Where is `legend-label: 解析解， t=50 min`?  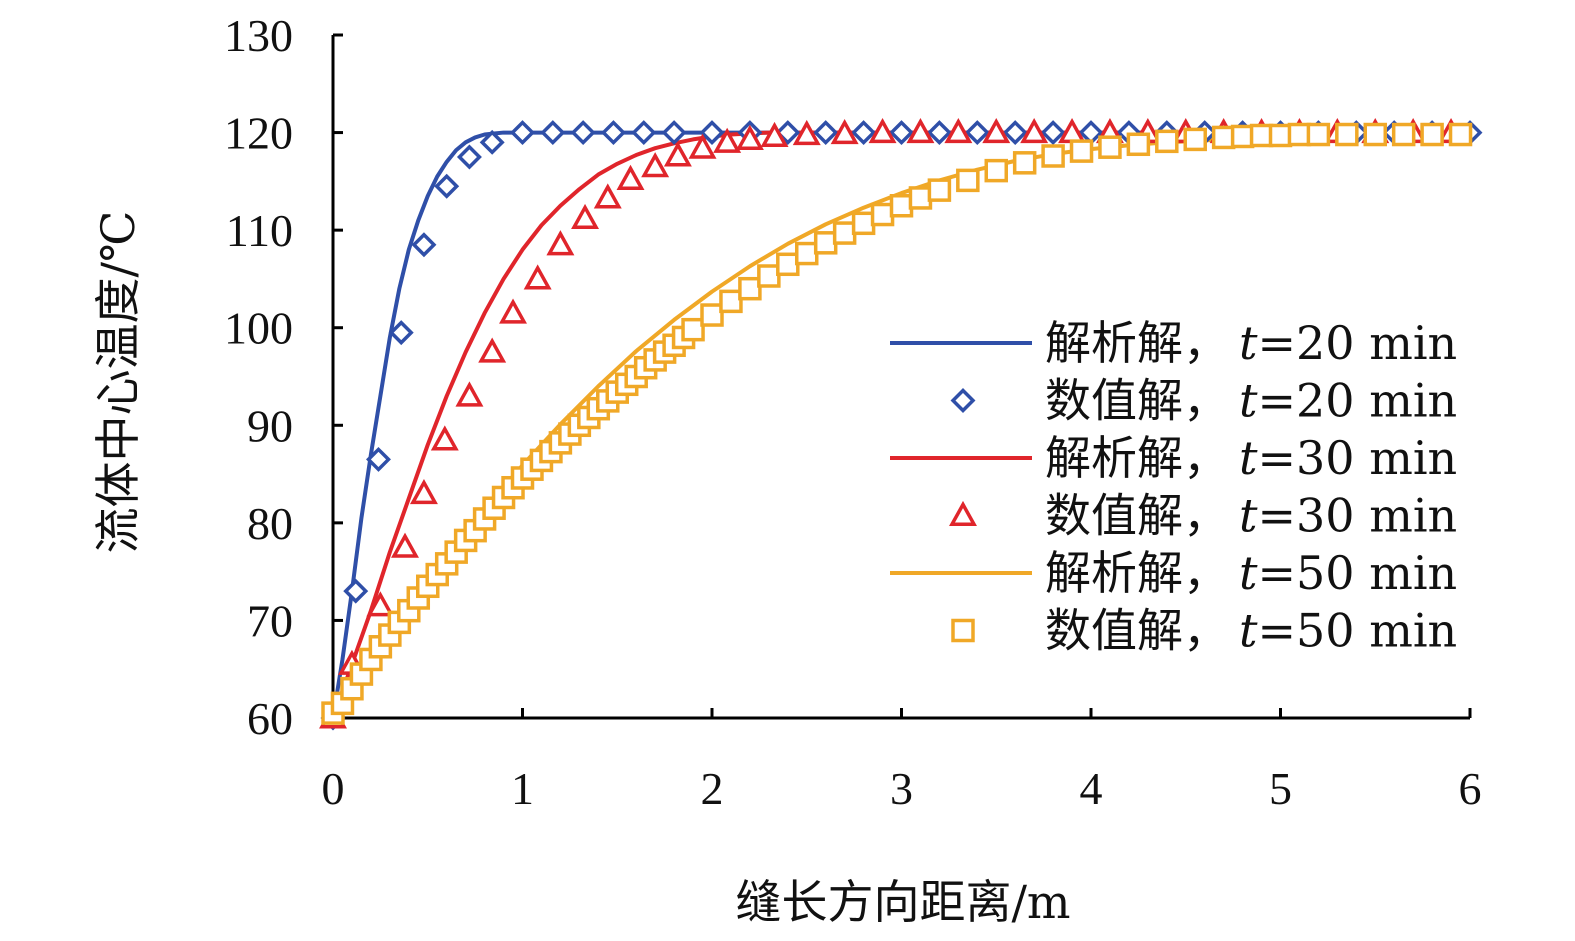 legend-label: 解析解， t=50 min is located at coordinates (1251, 573).